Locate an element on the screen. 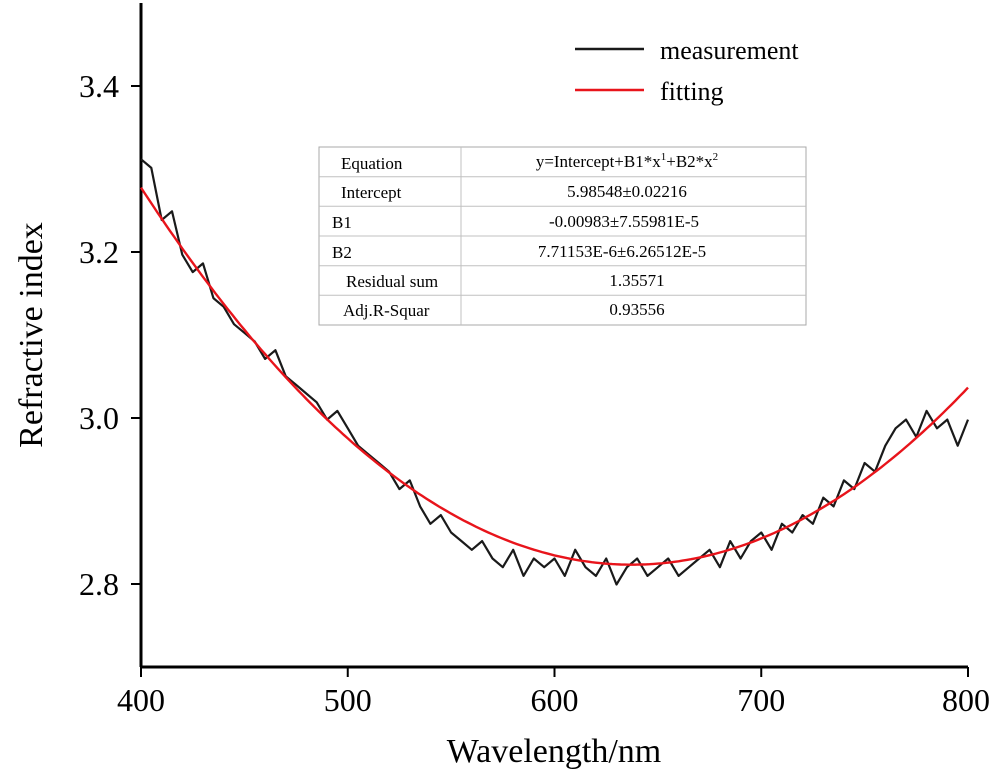 The image size is (1000, 775). fit-table-label-intercept: Intercept is located at coordinates (371, 192).